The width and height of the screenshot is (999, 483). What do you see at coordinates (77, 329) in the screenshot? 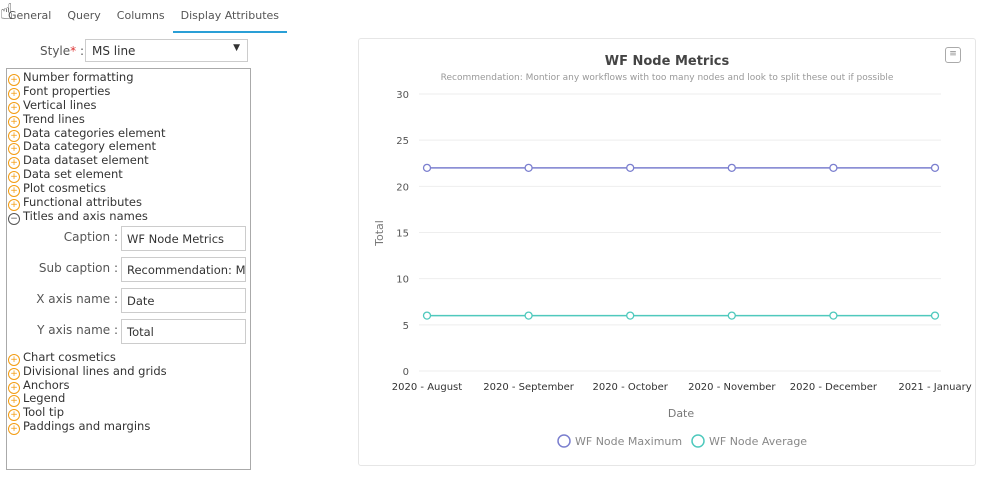
I see `field-label: Y axis name :` at bounding box center [77, 329].